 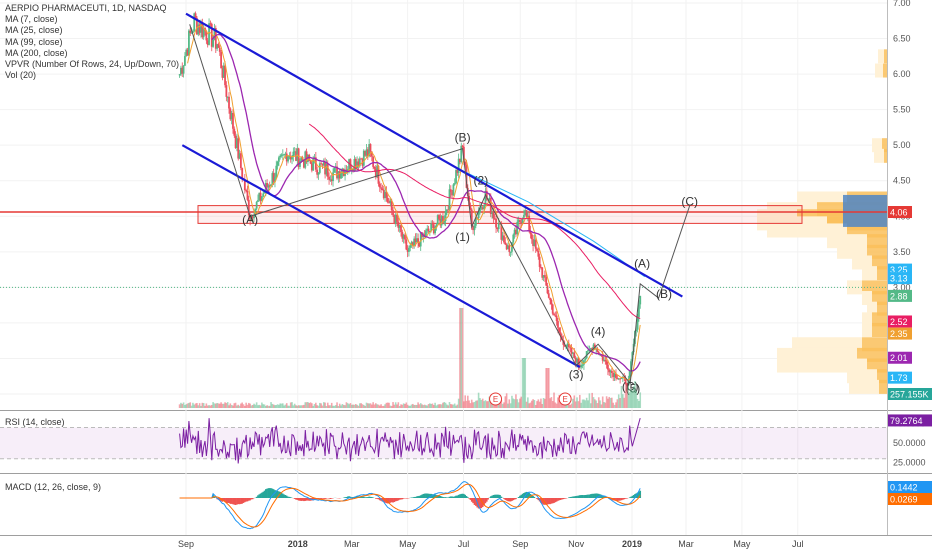 I want to click on price-badge-label: 3.13, so click(x=899, y=279).